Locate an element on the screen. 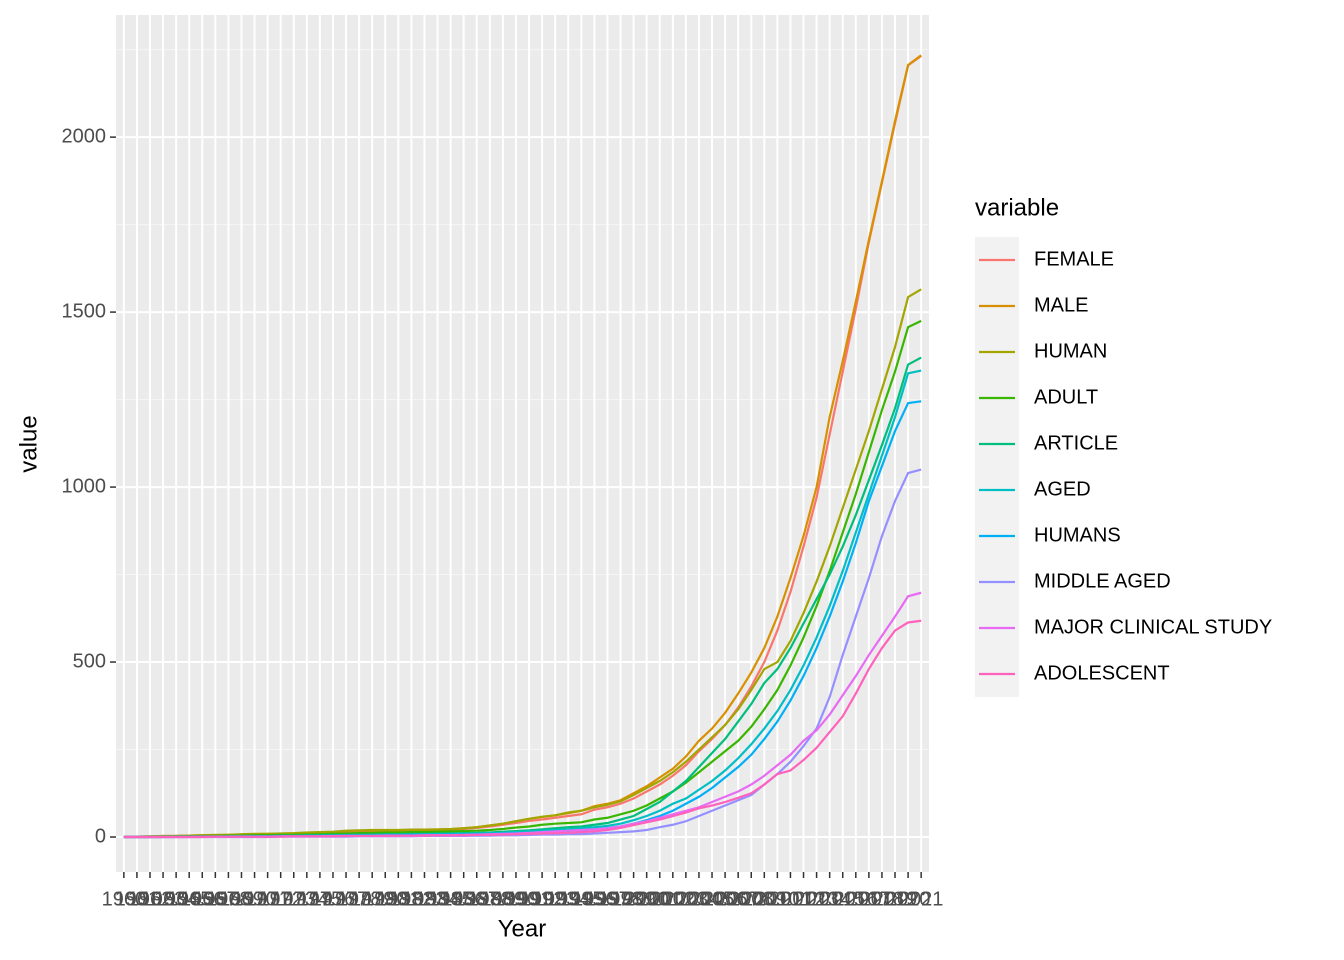 This screenshot has height=960, width=1344. legend-label: HUMAN is located at coordinates (1070, 351).